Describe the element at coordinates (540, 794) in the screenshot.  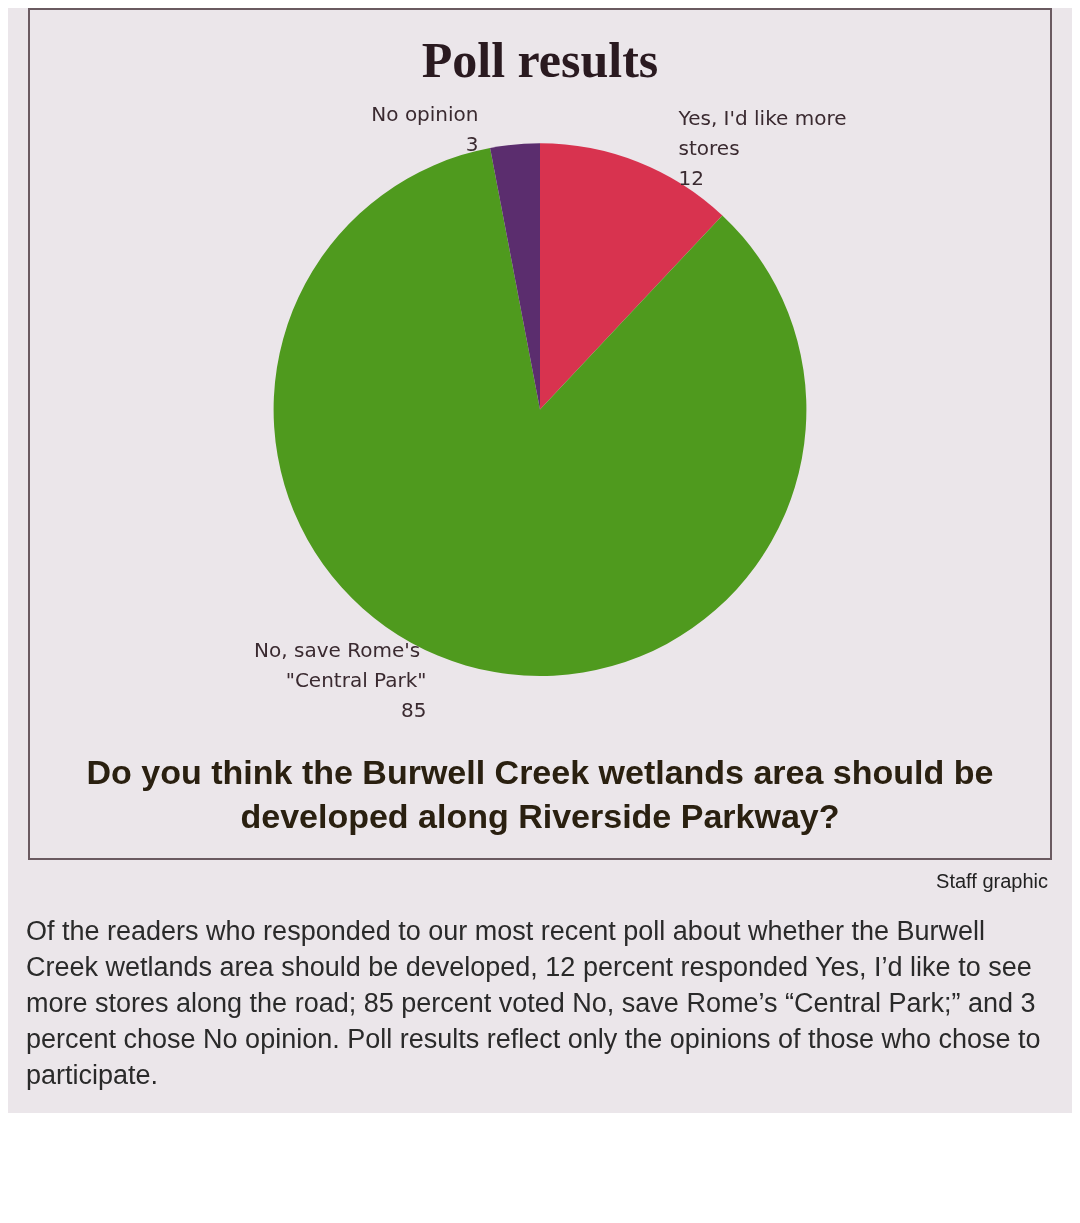
I see `text: Do you think the Burwell Creek wetlands area should be developed along Riverside Parkway?` at that location.